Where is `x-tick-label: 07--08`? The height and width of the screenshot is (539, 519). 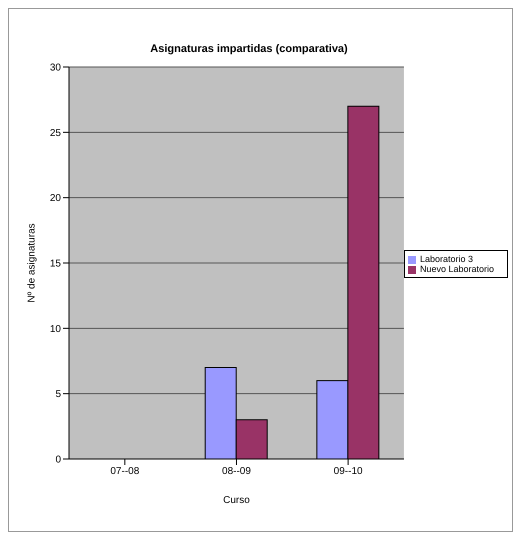
x-tick-label: 07--08 is located at coordinates (125, 472).